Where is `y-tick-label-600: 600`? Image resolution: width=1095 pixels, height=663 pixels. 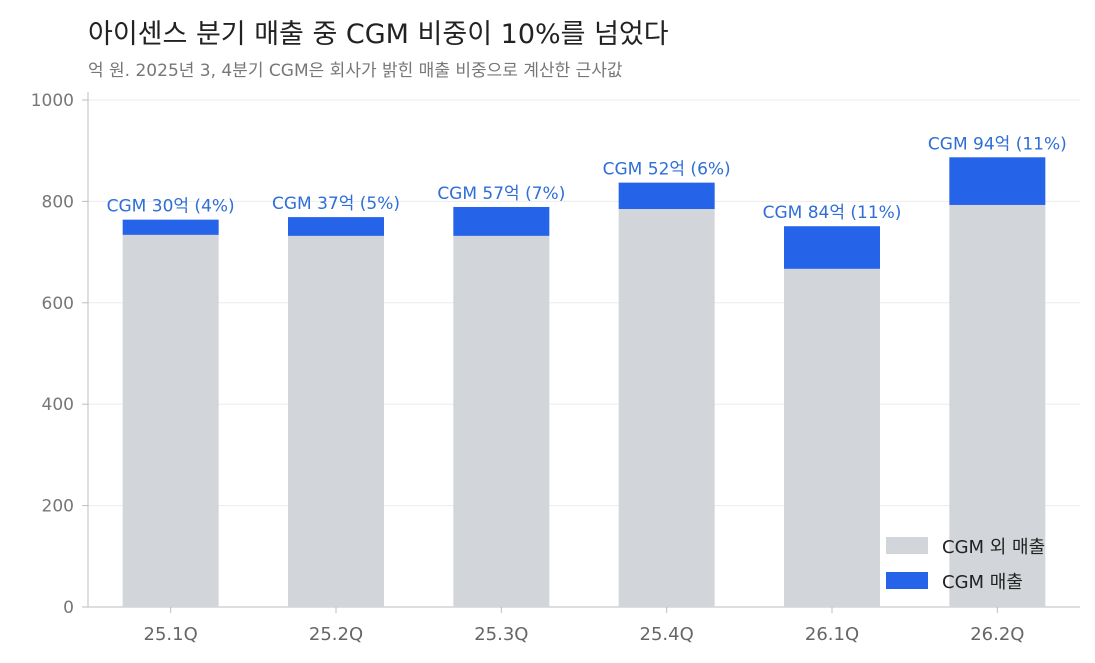
y-tick-label-600: 600 is located at coordinates (58, 304).